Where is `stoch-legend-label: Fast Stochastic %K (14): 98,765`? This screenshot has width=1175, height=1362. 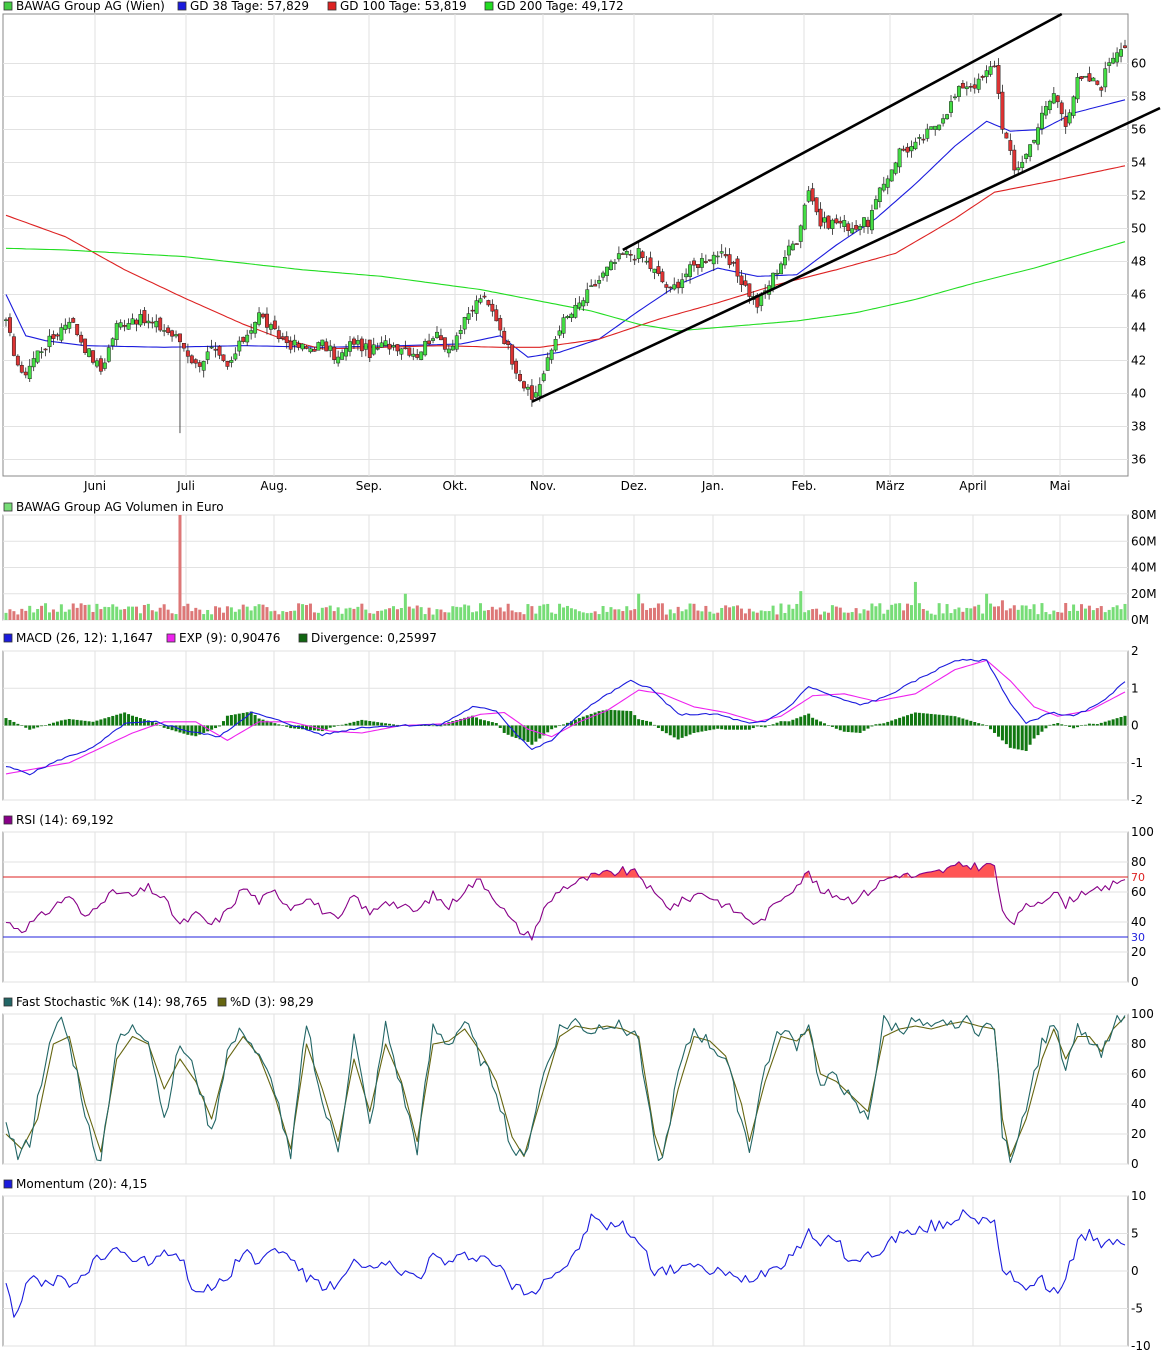
stoch-legend-label: Fast Stochastic %K (14): 98,765 is located at coordinates (111, 1002).